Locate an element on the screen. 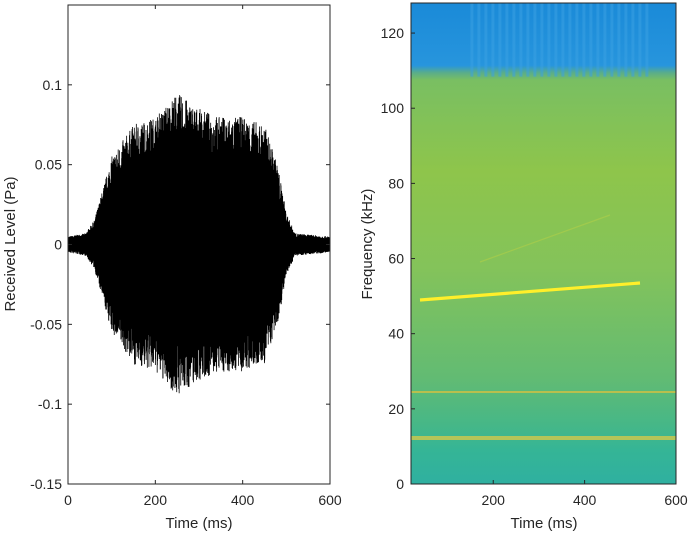 The width and height of the screenshot is (692, 537). spectrogram-xlabel: Time (ms) is located at coordinates (544, 523).